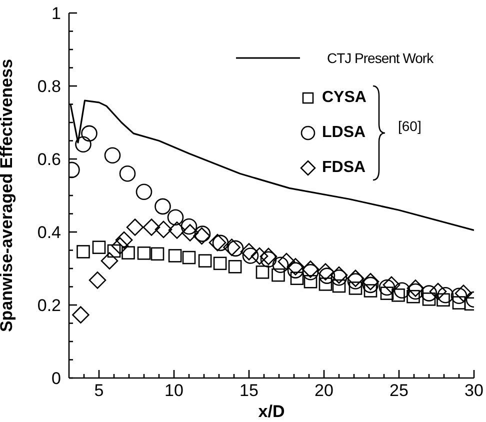  Describe the element at coordinates (399, 390) in the screenshot. I see `x-tick-label: 25` at that location.